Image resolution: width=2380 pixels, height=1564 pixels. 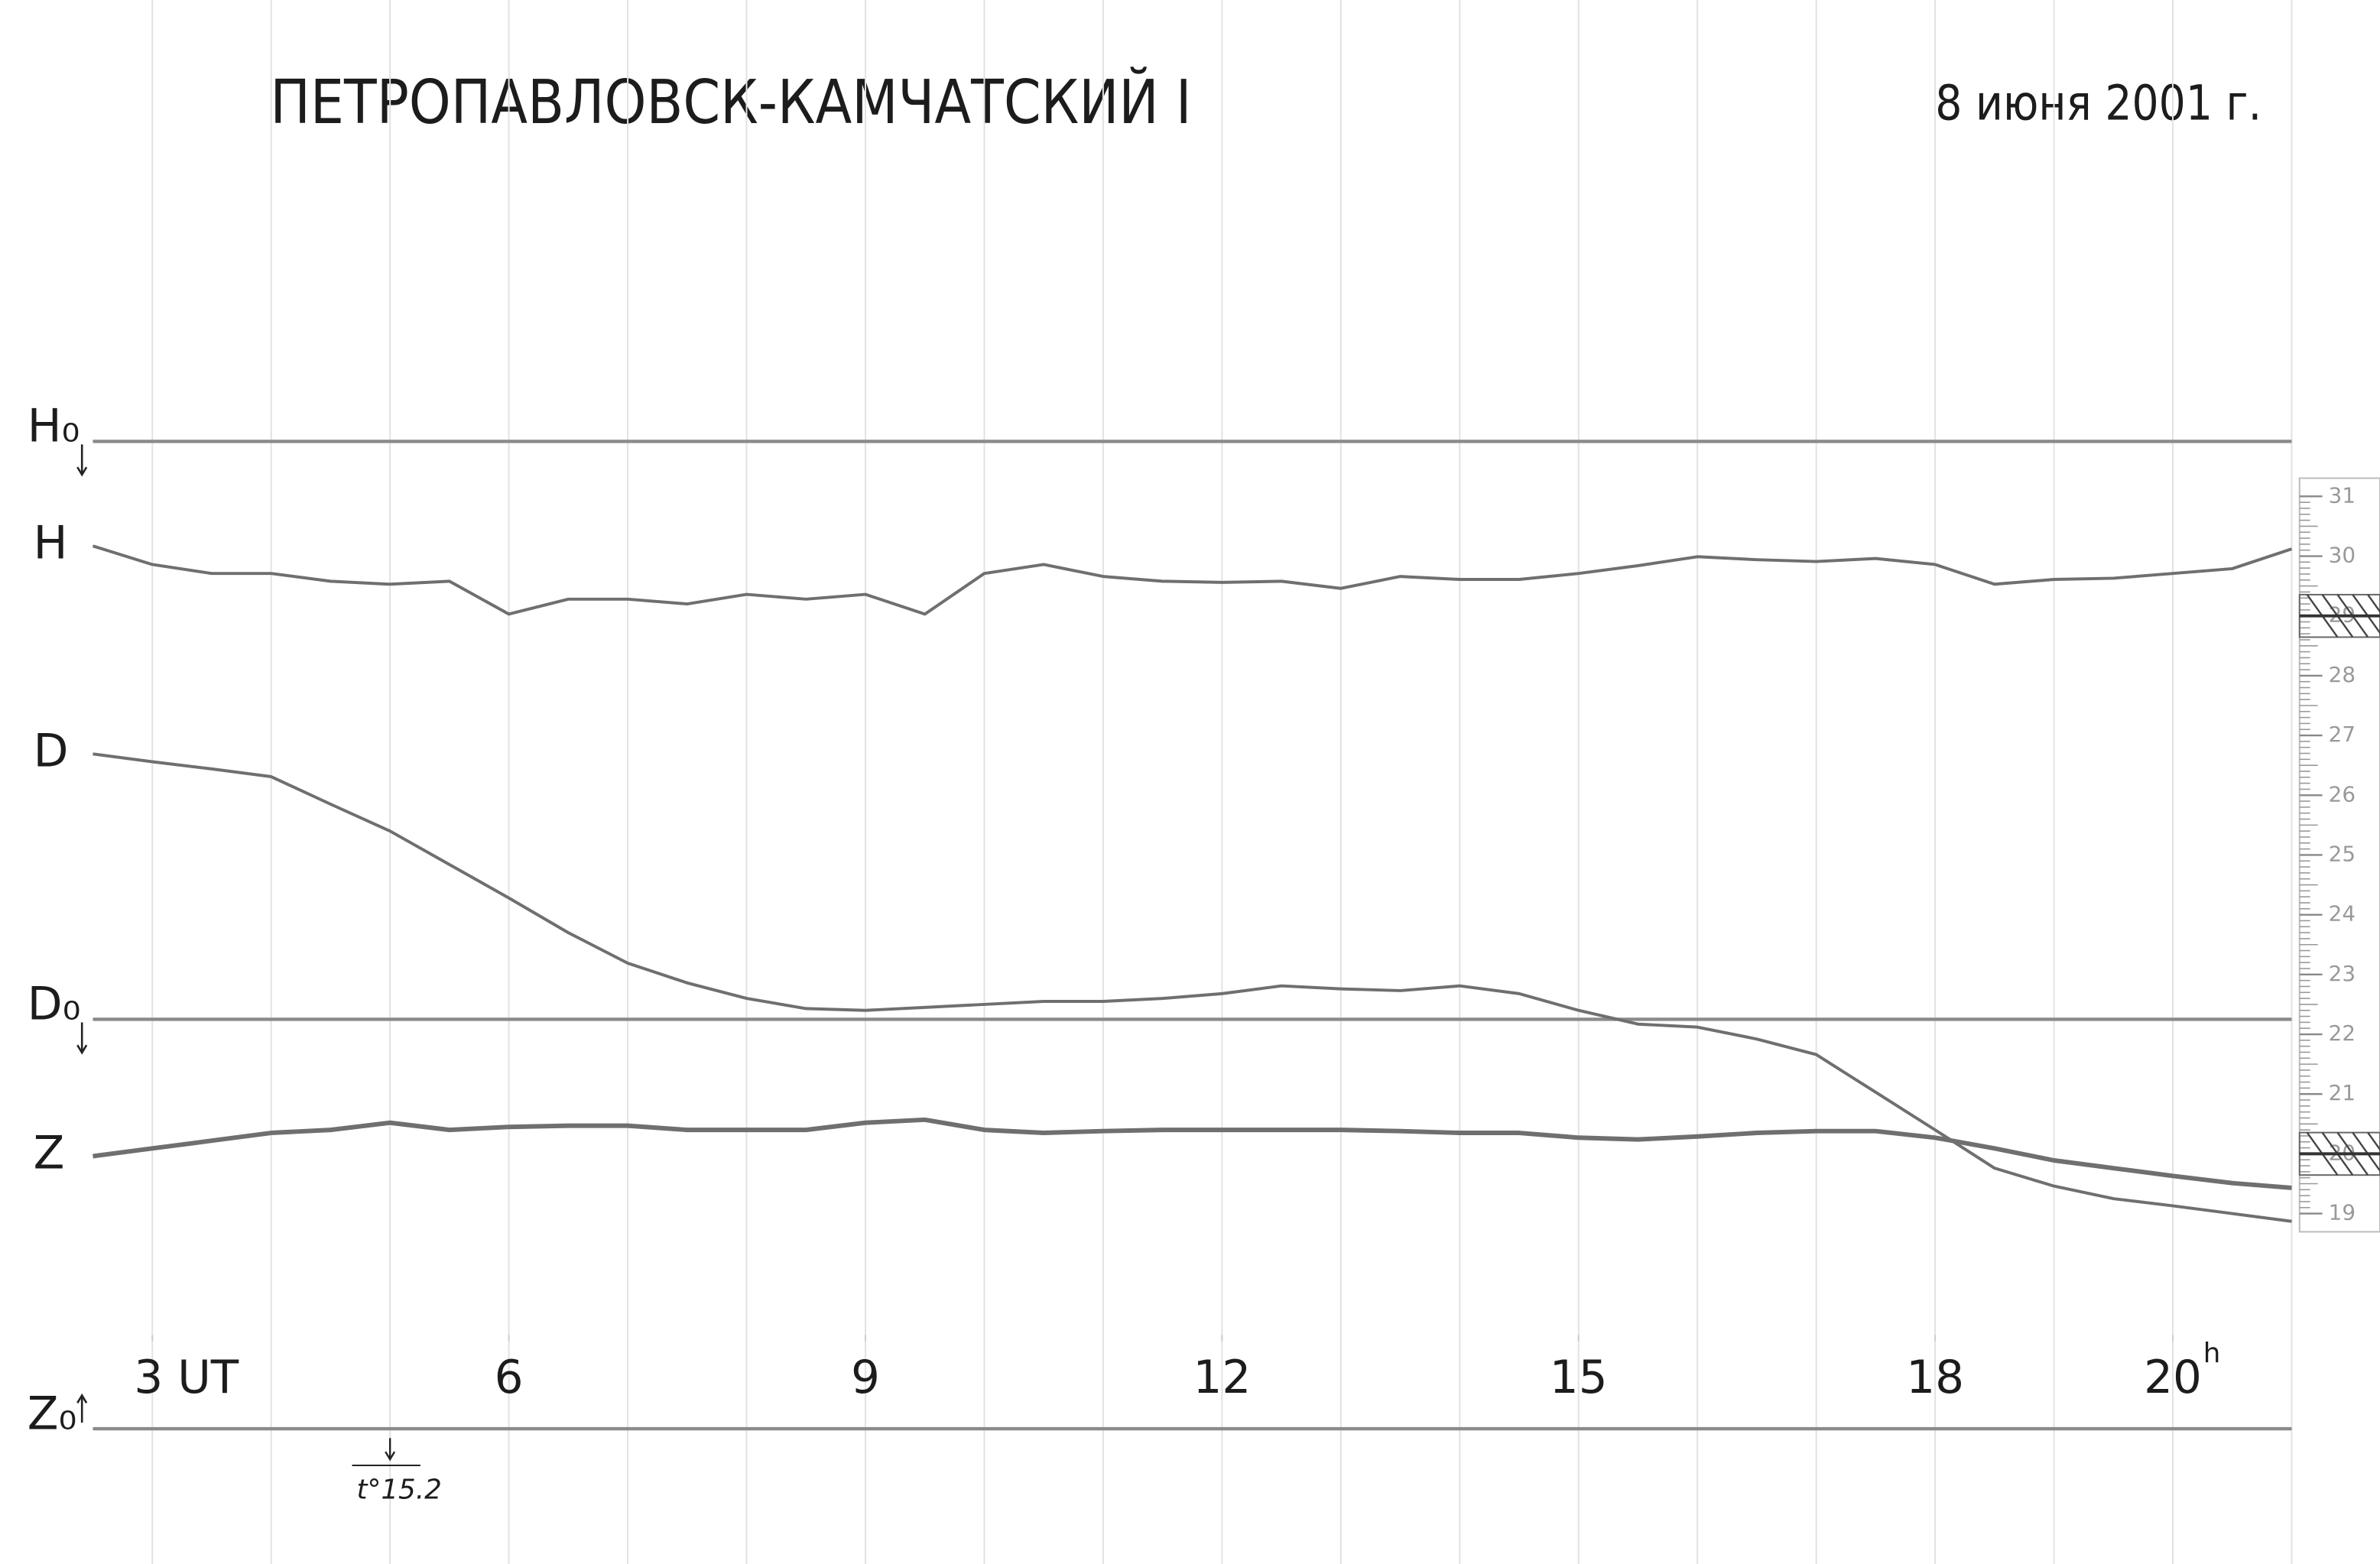 What do you see at coordinates (1222, 1377) in the screenshot?
I see `x-tick-label: 12` at bounding box center [1222, 1377].